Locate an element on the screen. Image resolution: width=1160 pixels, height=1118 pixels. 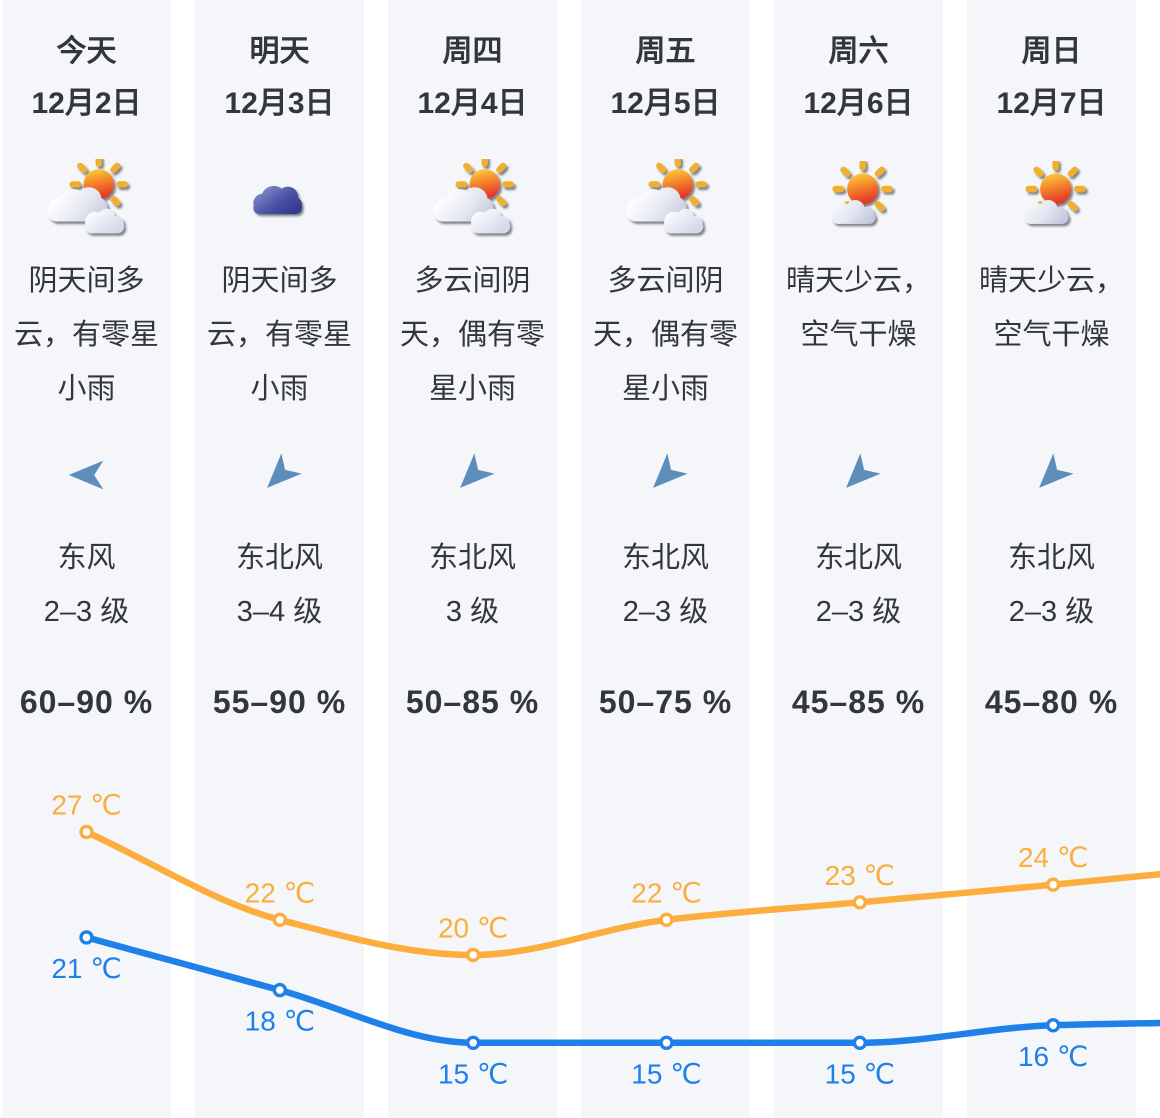
low_temp-value-label: 21 ℃ is located at coordinates (86, 968).